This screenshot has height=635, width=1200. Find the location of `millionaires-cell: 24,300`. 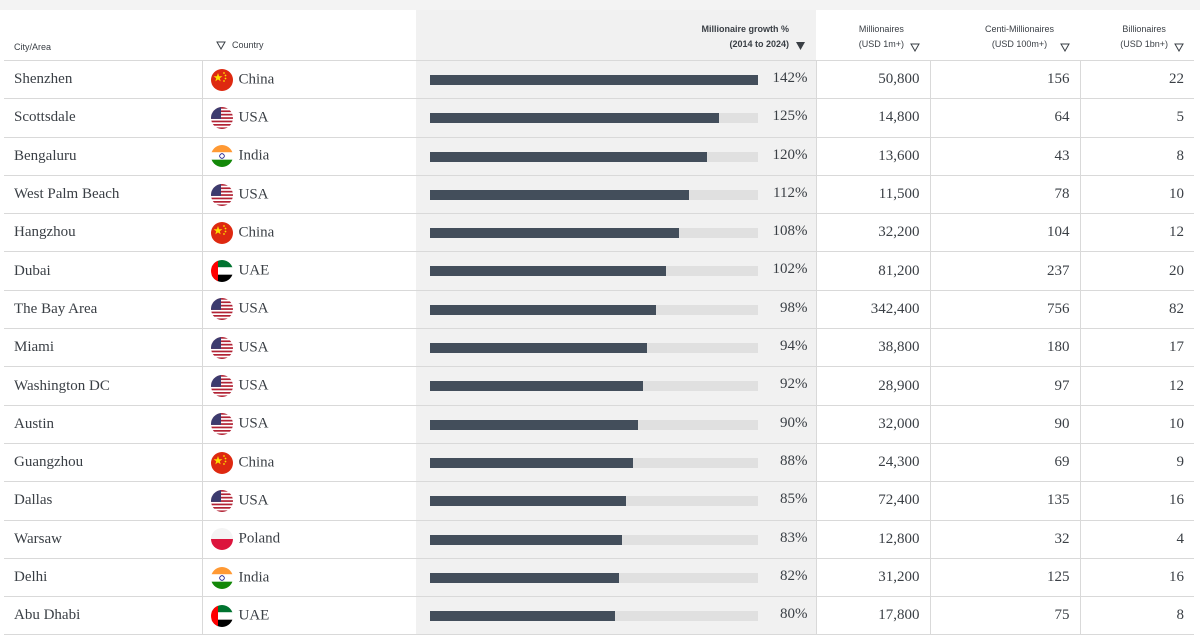

millionaires-cell: 24,300 is located at coordinates (872, 463).